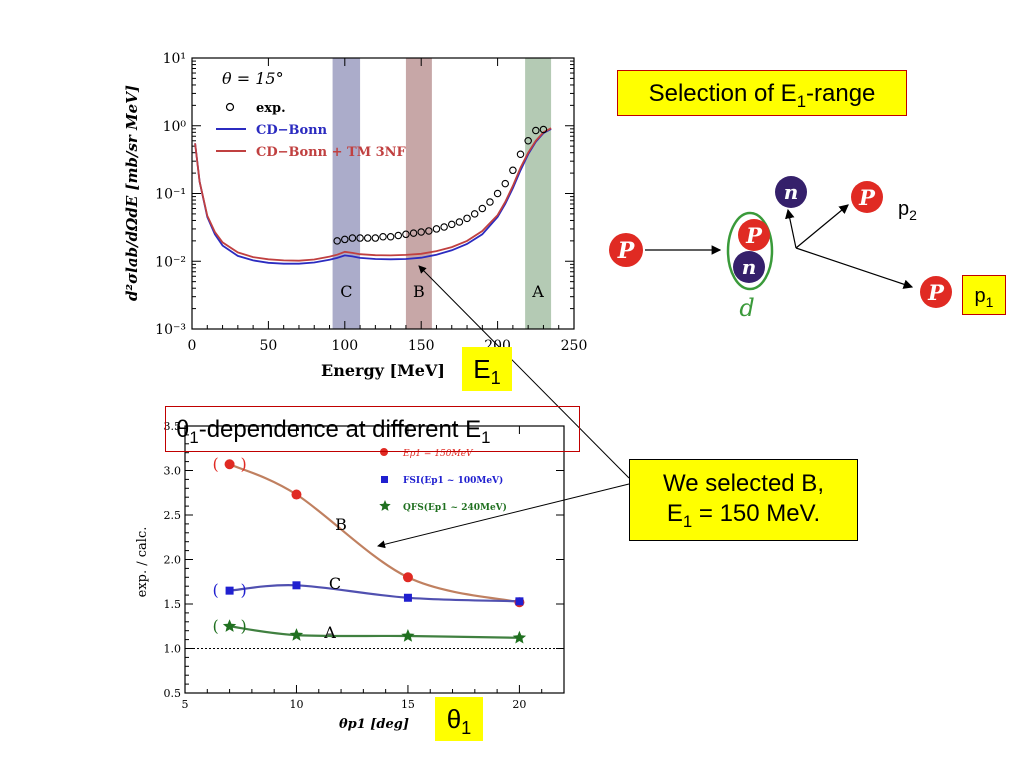 Image resolution: width=1024 pixels, height=768 pixels. Describe the element at coordinates (384, 479) in the screenshot. I see `legend-marker-C` at that location.